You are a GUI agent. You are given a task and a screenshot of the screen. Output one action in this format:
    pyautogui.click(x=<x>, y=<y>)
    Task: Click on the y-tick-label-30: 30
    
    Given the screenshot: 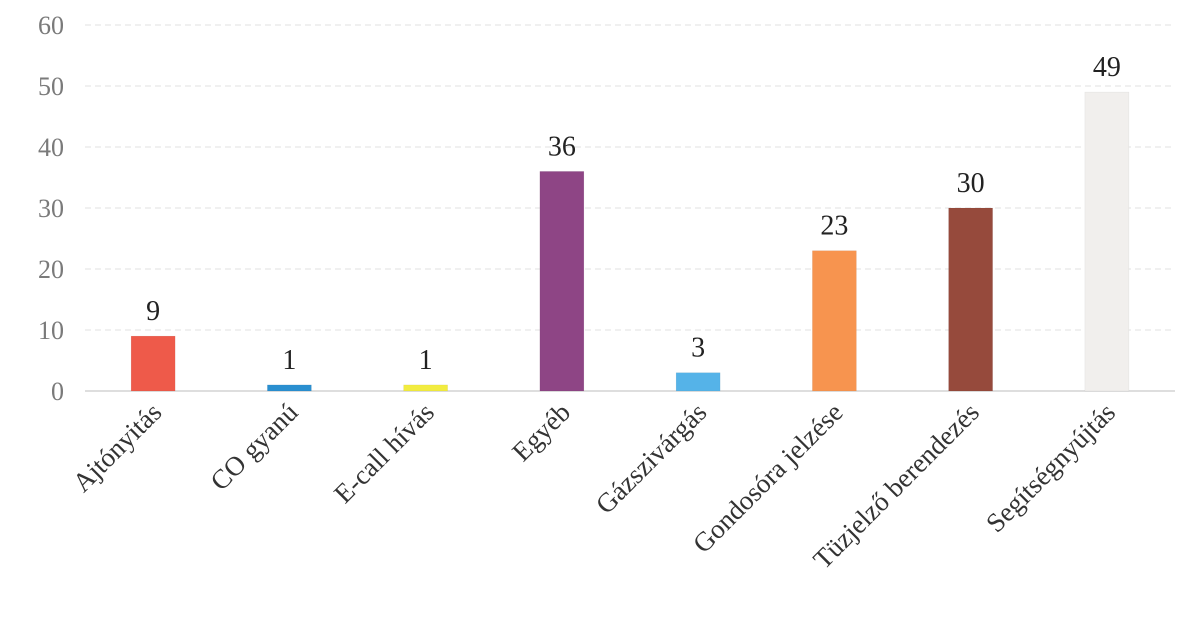 What is the action you would take?
    pyautogui.click(x=51, y=208)
    